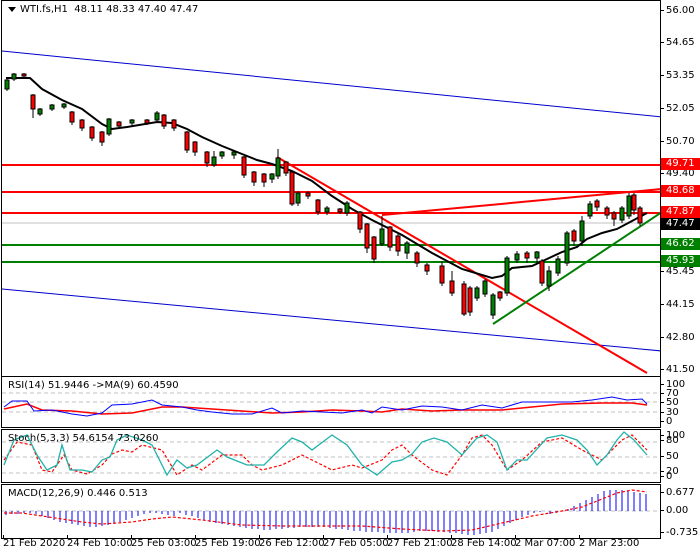 This screenshot has width=700, height=560. I want to click on macd-tick: 0.00, so click(674, 510).